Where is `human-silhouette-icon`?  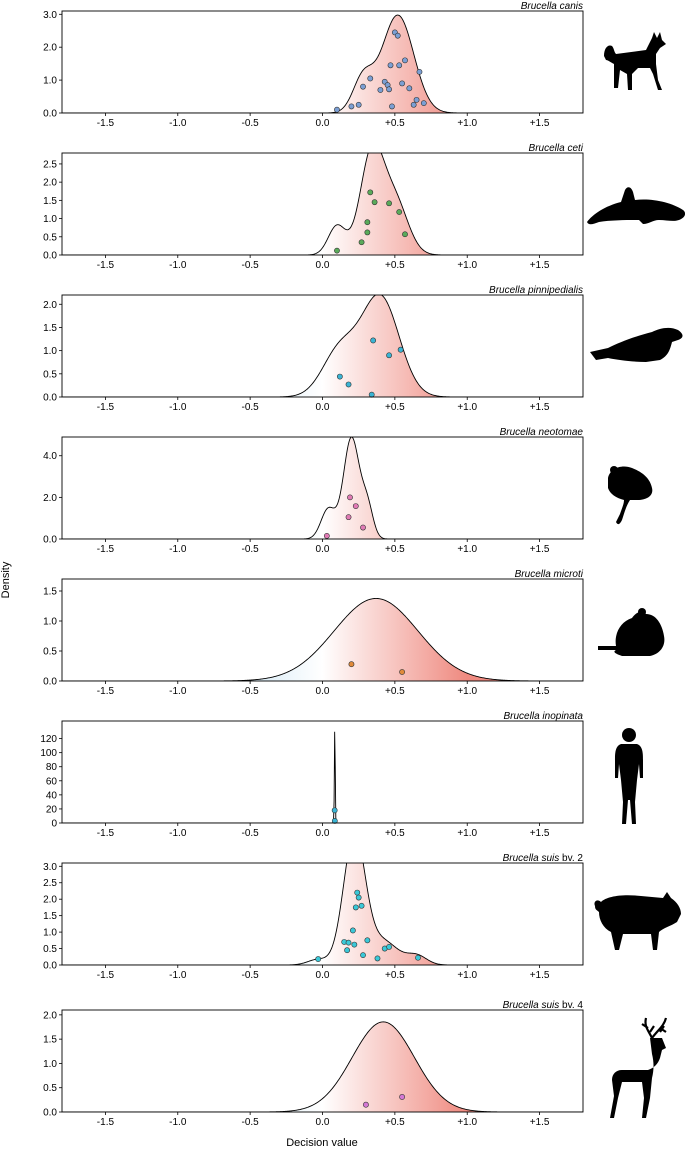
human-silhouette-icon is located at coordinates (629, 776).